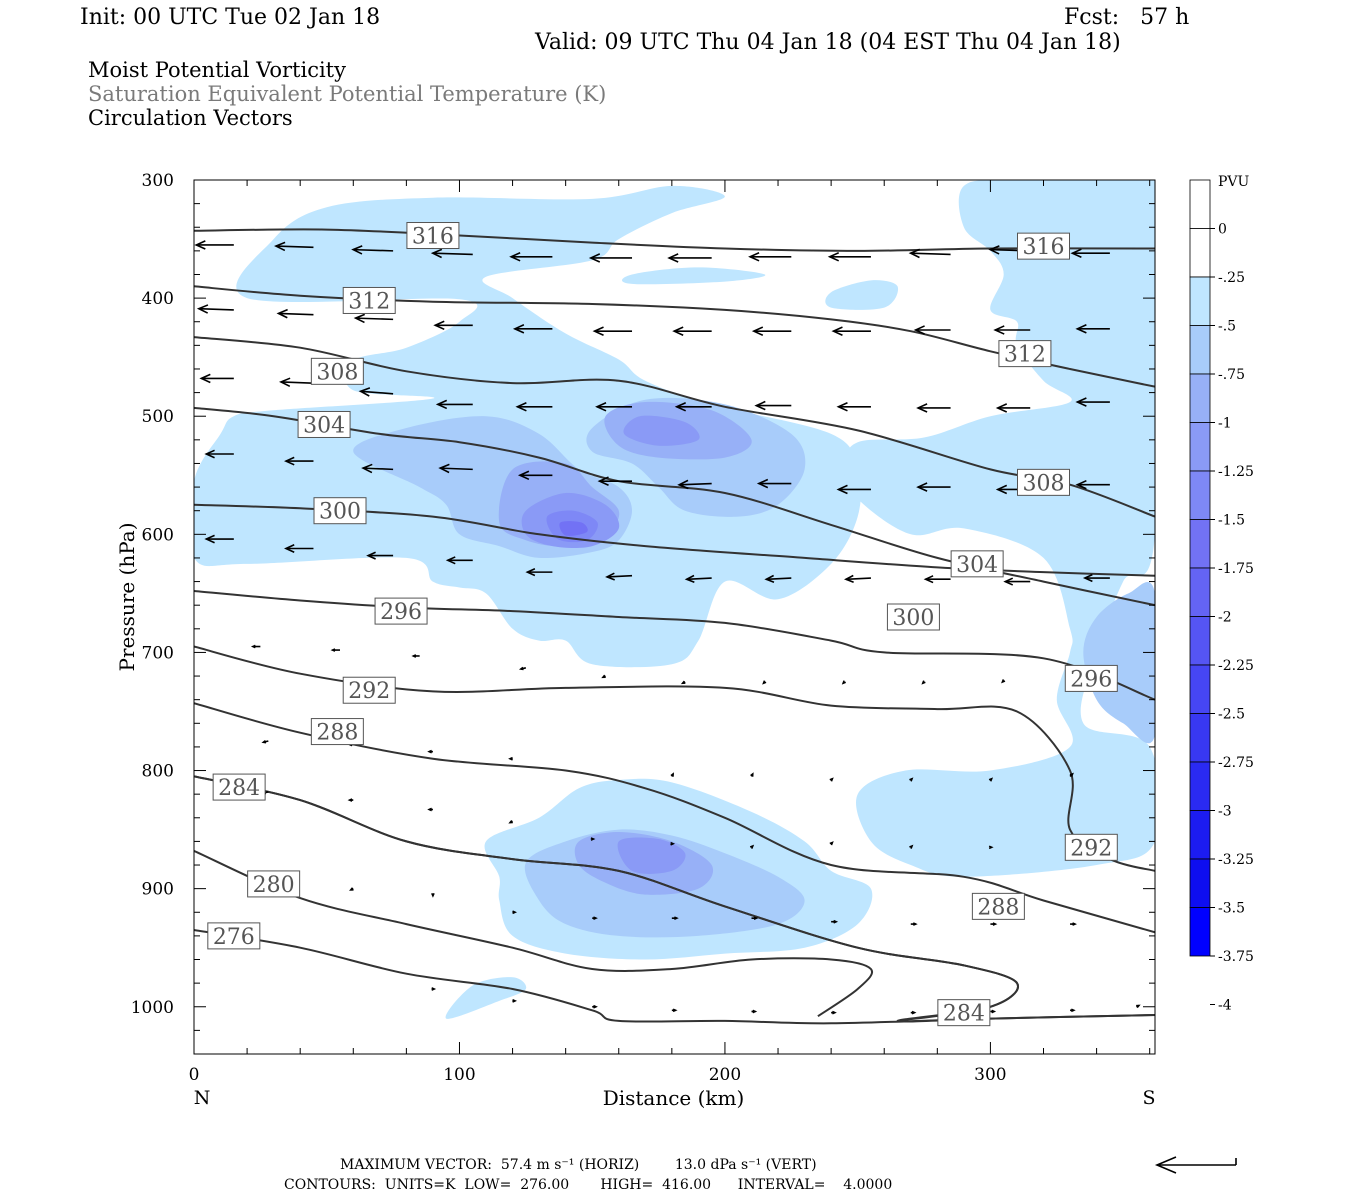  I want to click on contour-label: 316, so click(1044, 246).